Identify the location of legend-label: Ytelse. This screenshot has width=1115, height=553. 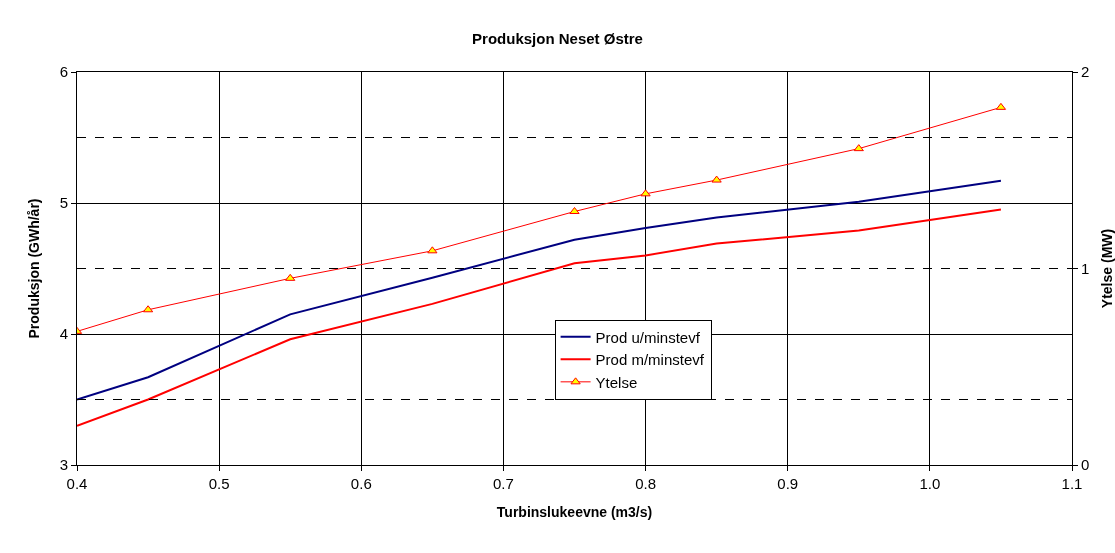
(616, 382).